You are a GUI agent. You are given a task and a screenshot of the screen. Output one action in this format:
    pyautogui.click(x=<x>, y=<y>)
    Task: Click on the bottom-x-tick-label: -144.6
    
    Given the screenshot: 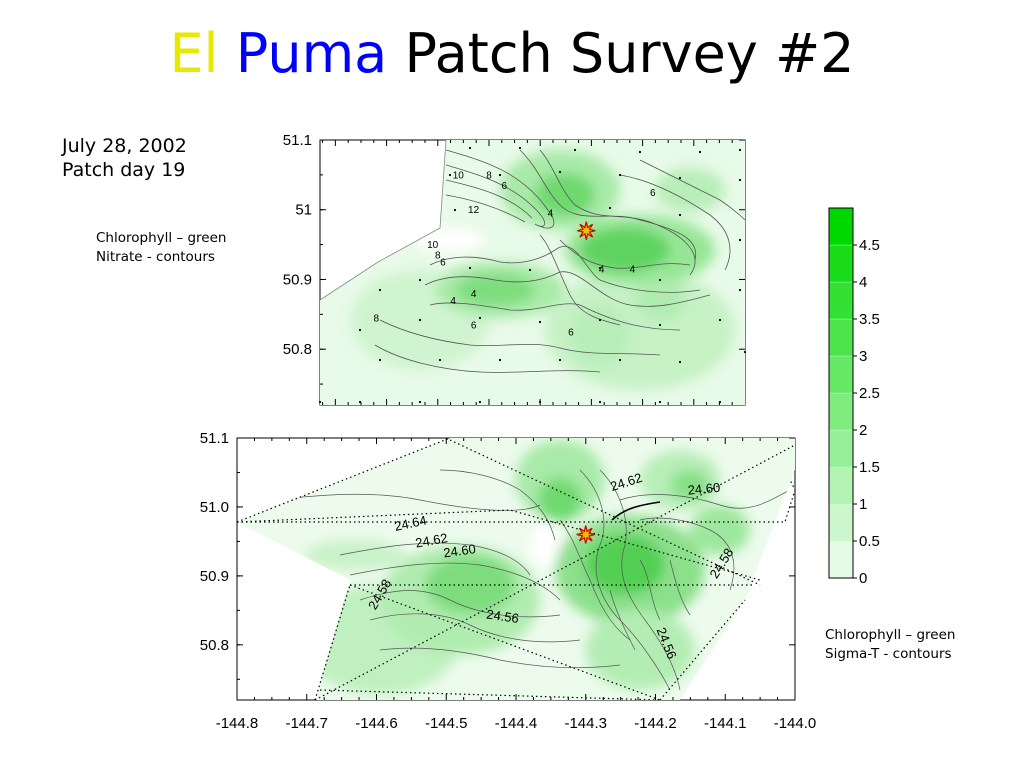 What is the action you would take?
    pyautogui.click(x=376, y=723)
    